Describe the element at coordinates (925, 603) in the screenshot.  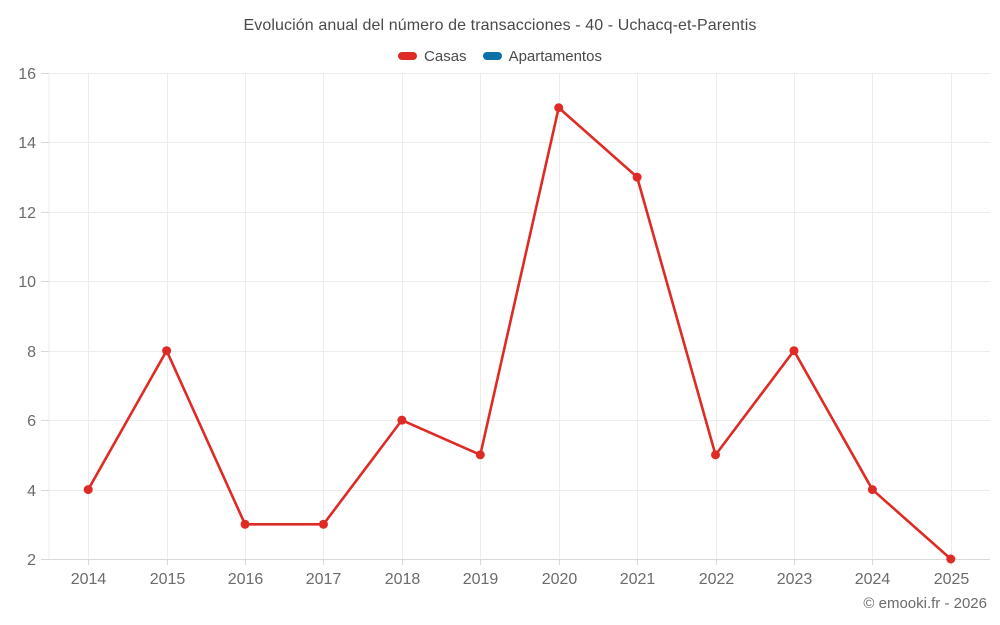
I see `copyright: © emooki.fr - 2026` at that location.